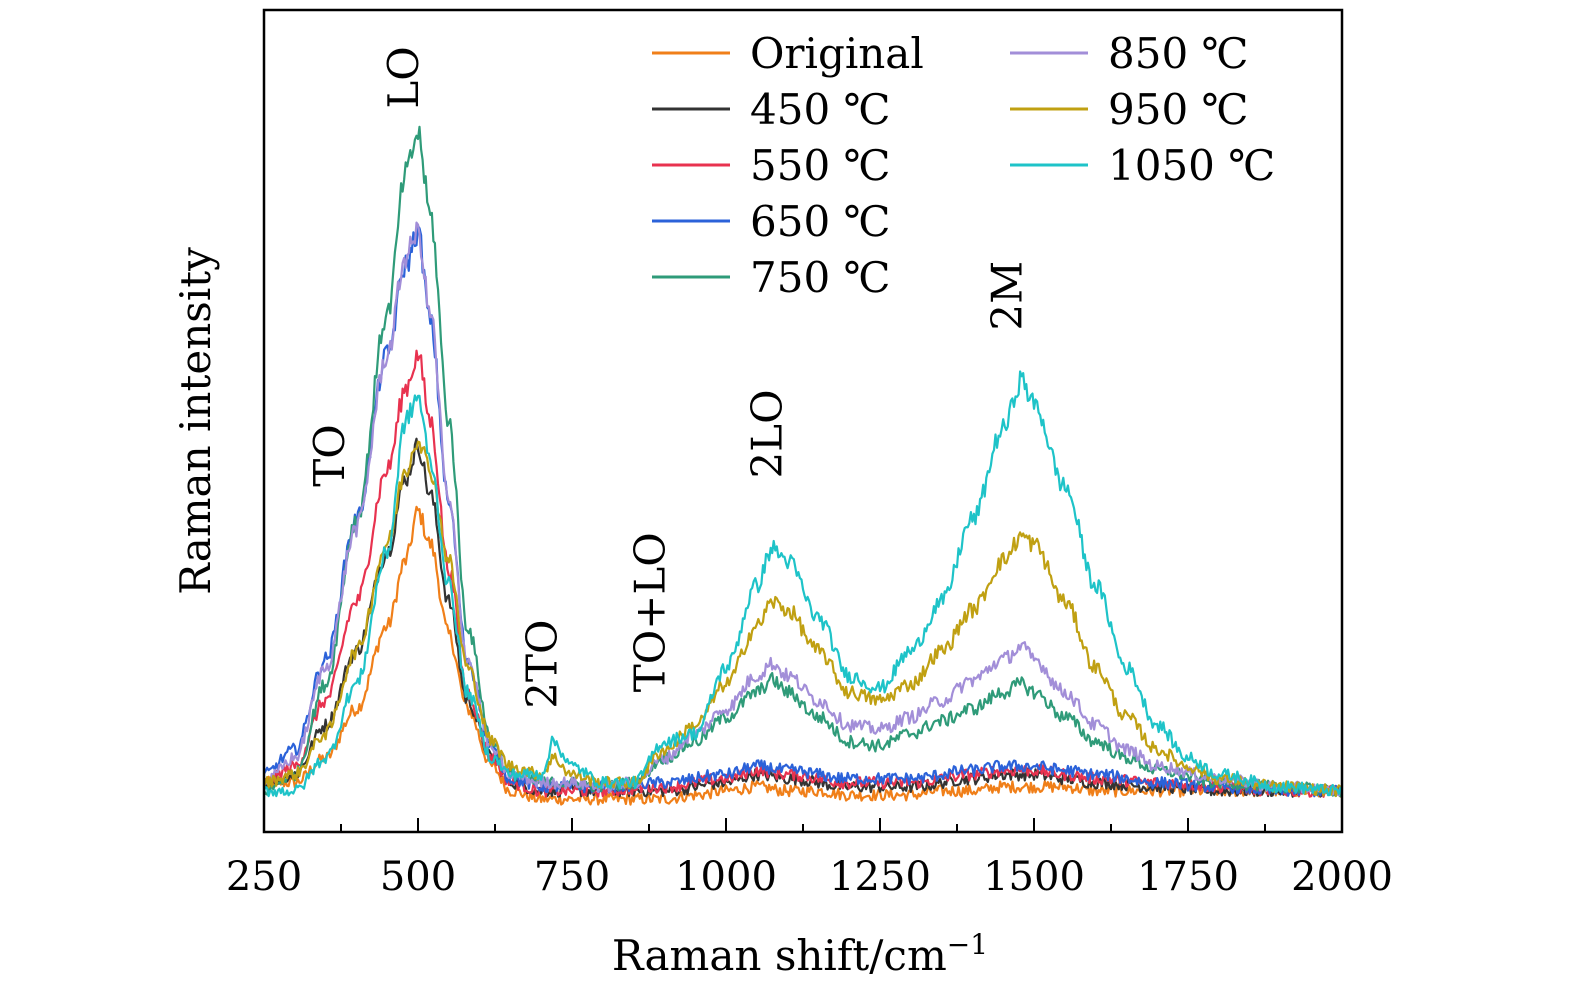 The width and height of the screenshot is (1575, 994). What do you see at coordinates (837, 53) in the screenshot?
I see `legend-label: Original` at bounding box center [837, 53].